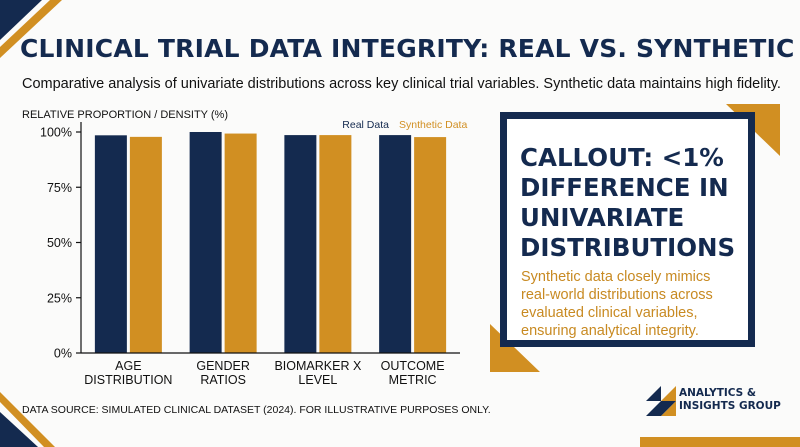 This screenshot has width=800, height=447. I want to click on logo-icon, so click(661, 401).